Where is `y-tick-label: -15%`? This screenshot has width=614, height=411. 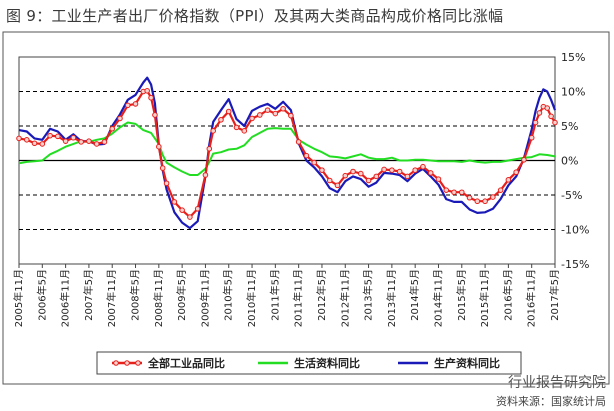 y-tick-label: -15% is located at coordinates (575, 264).